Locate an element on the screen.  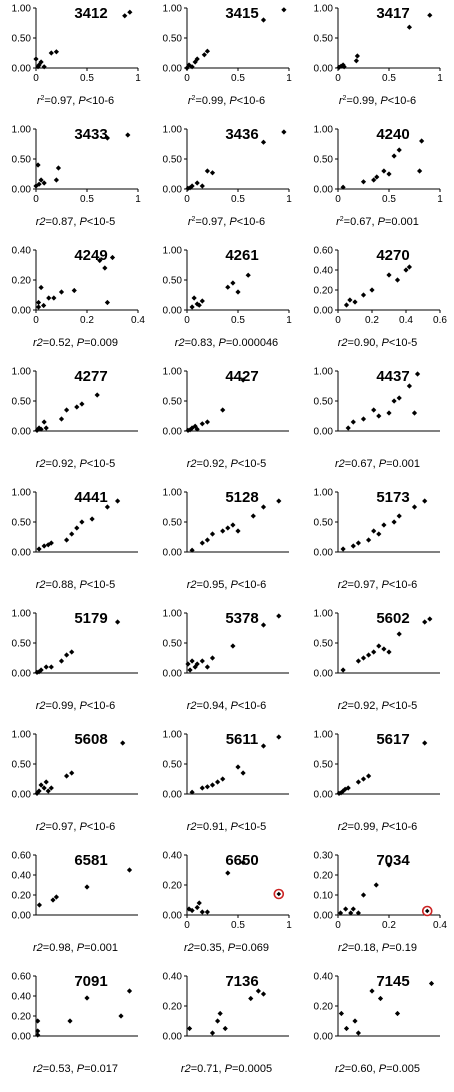
scatter-plot: 0.00 0.50 1.00 4441 is located at coordinates (75, 523).